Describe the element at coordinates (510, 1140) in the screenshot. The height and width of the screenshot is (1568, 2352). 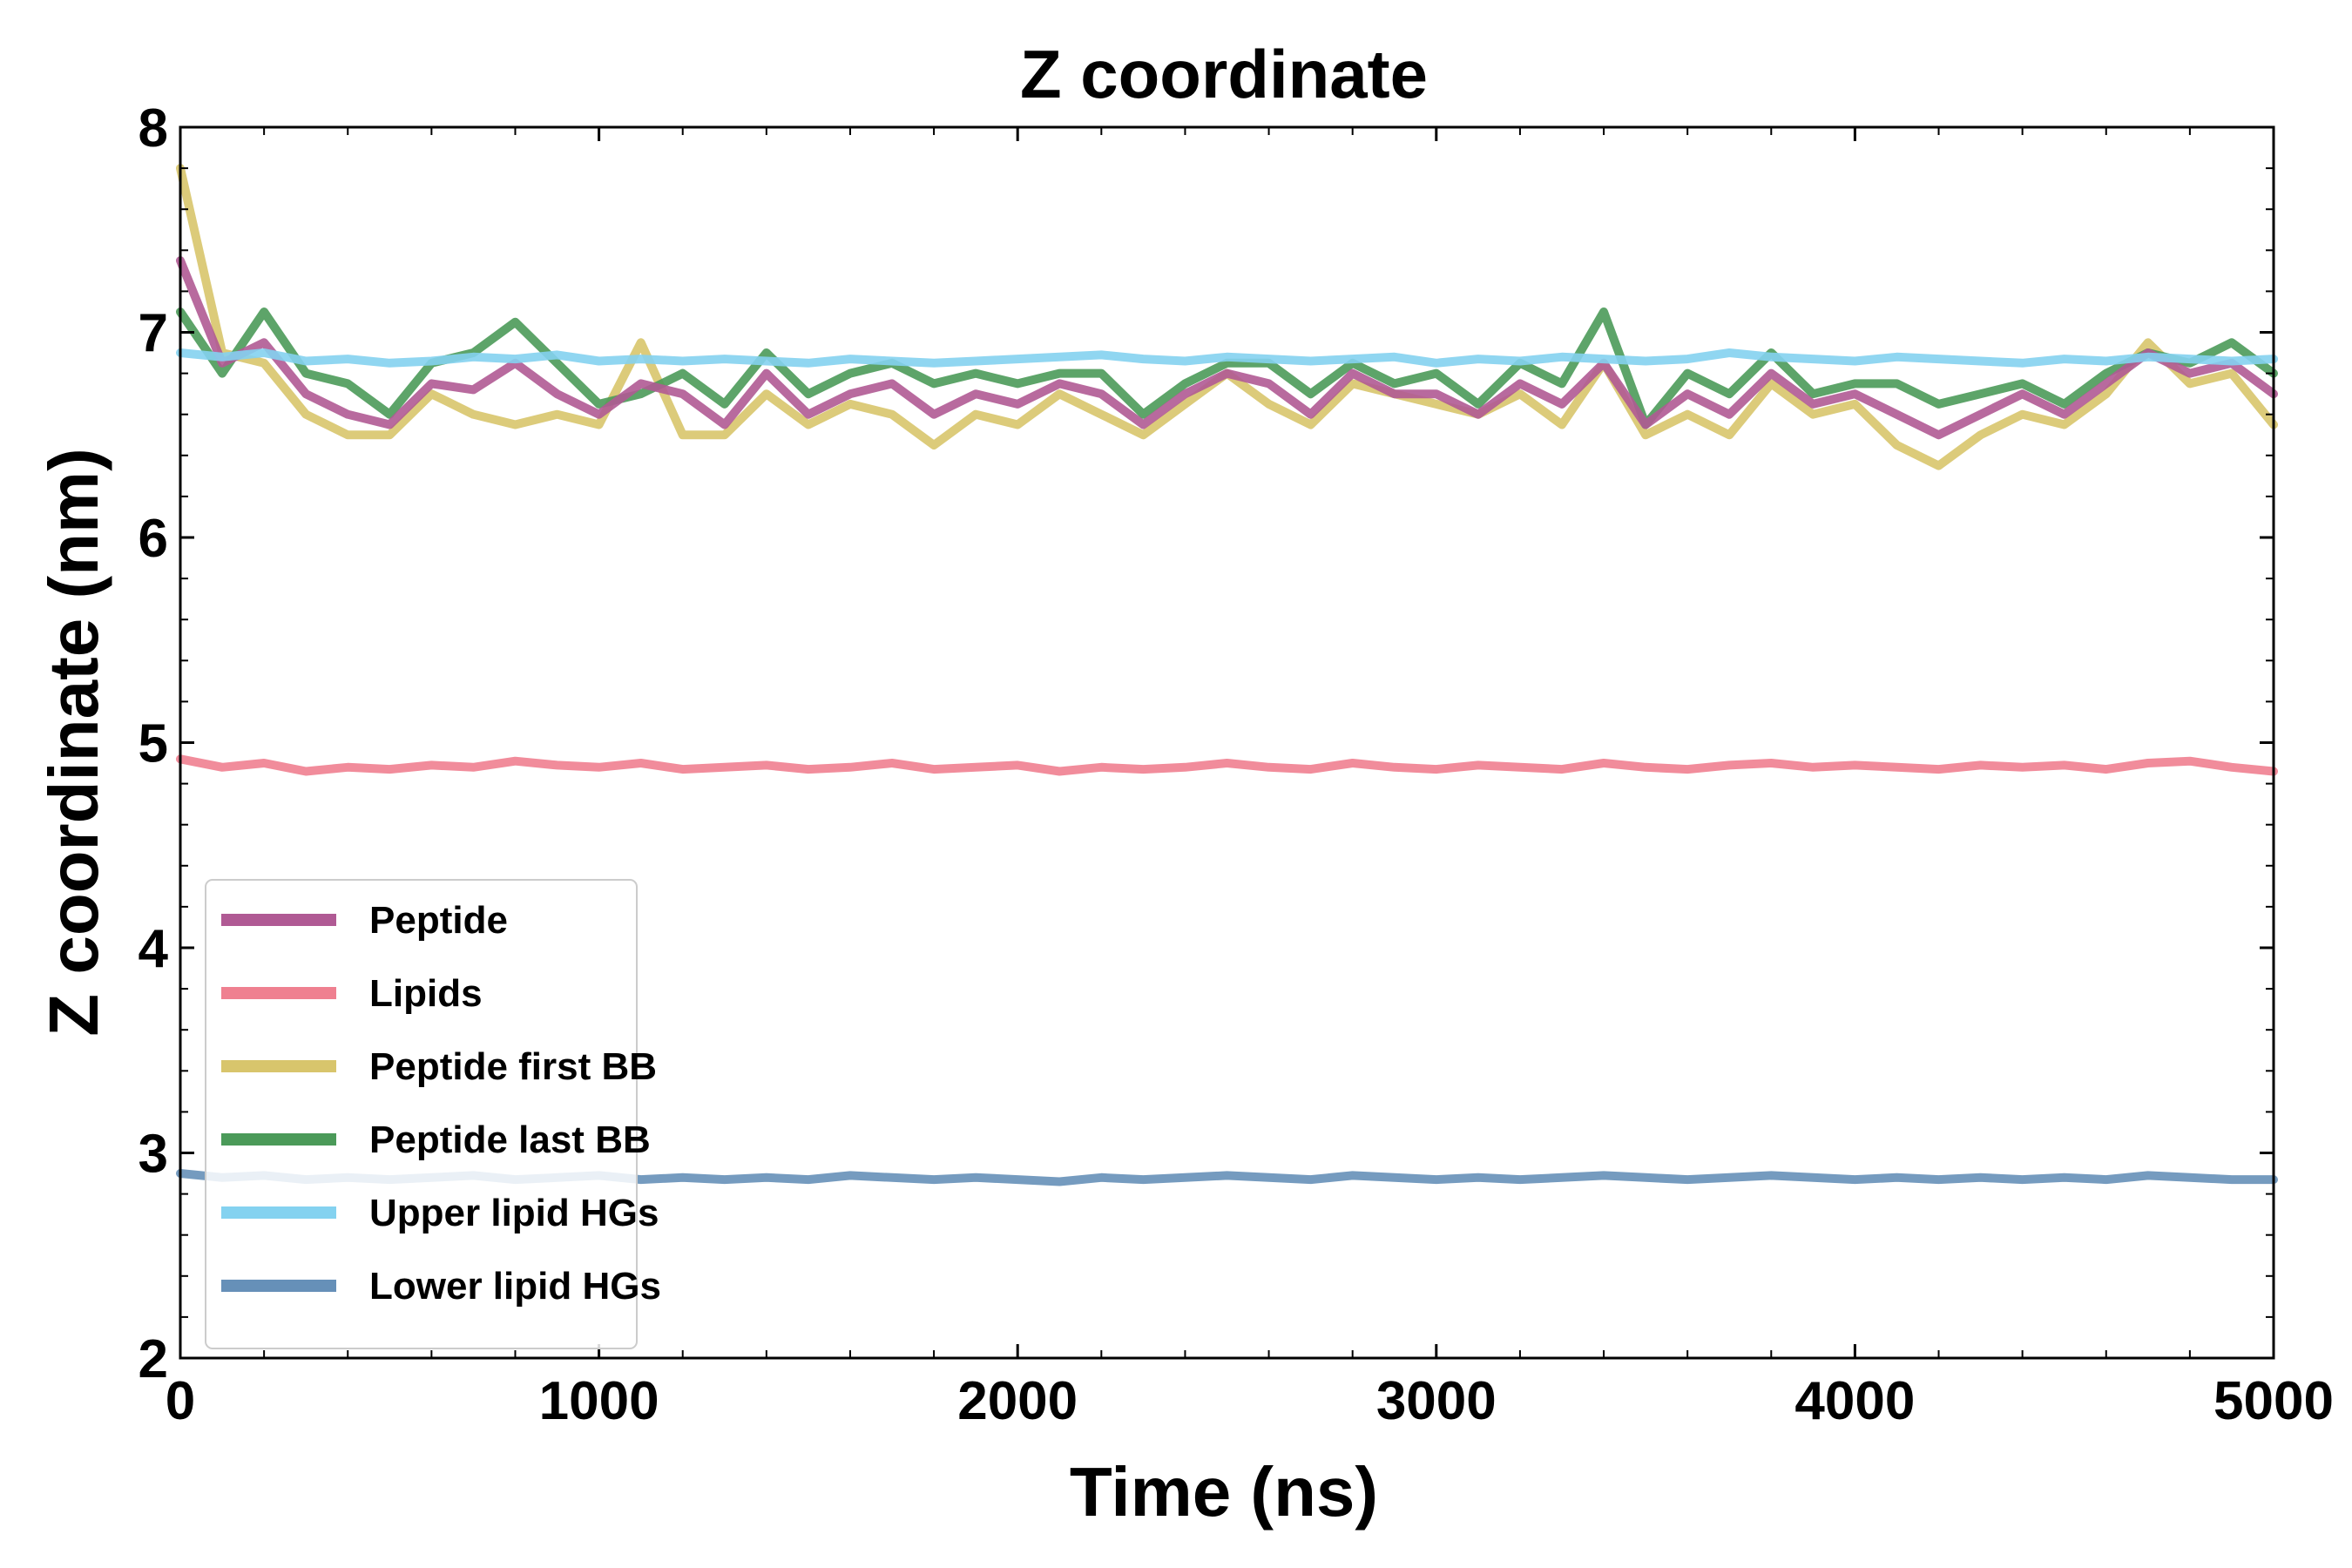
I see `legend-label: Peptide last BB` at that location.